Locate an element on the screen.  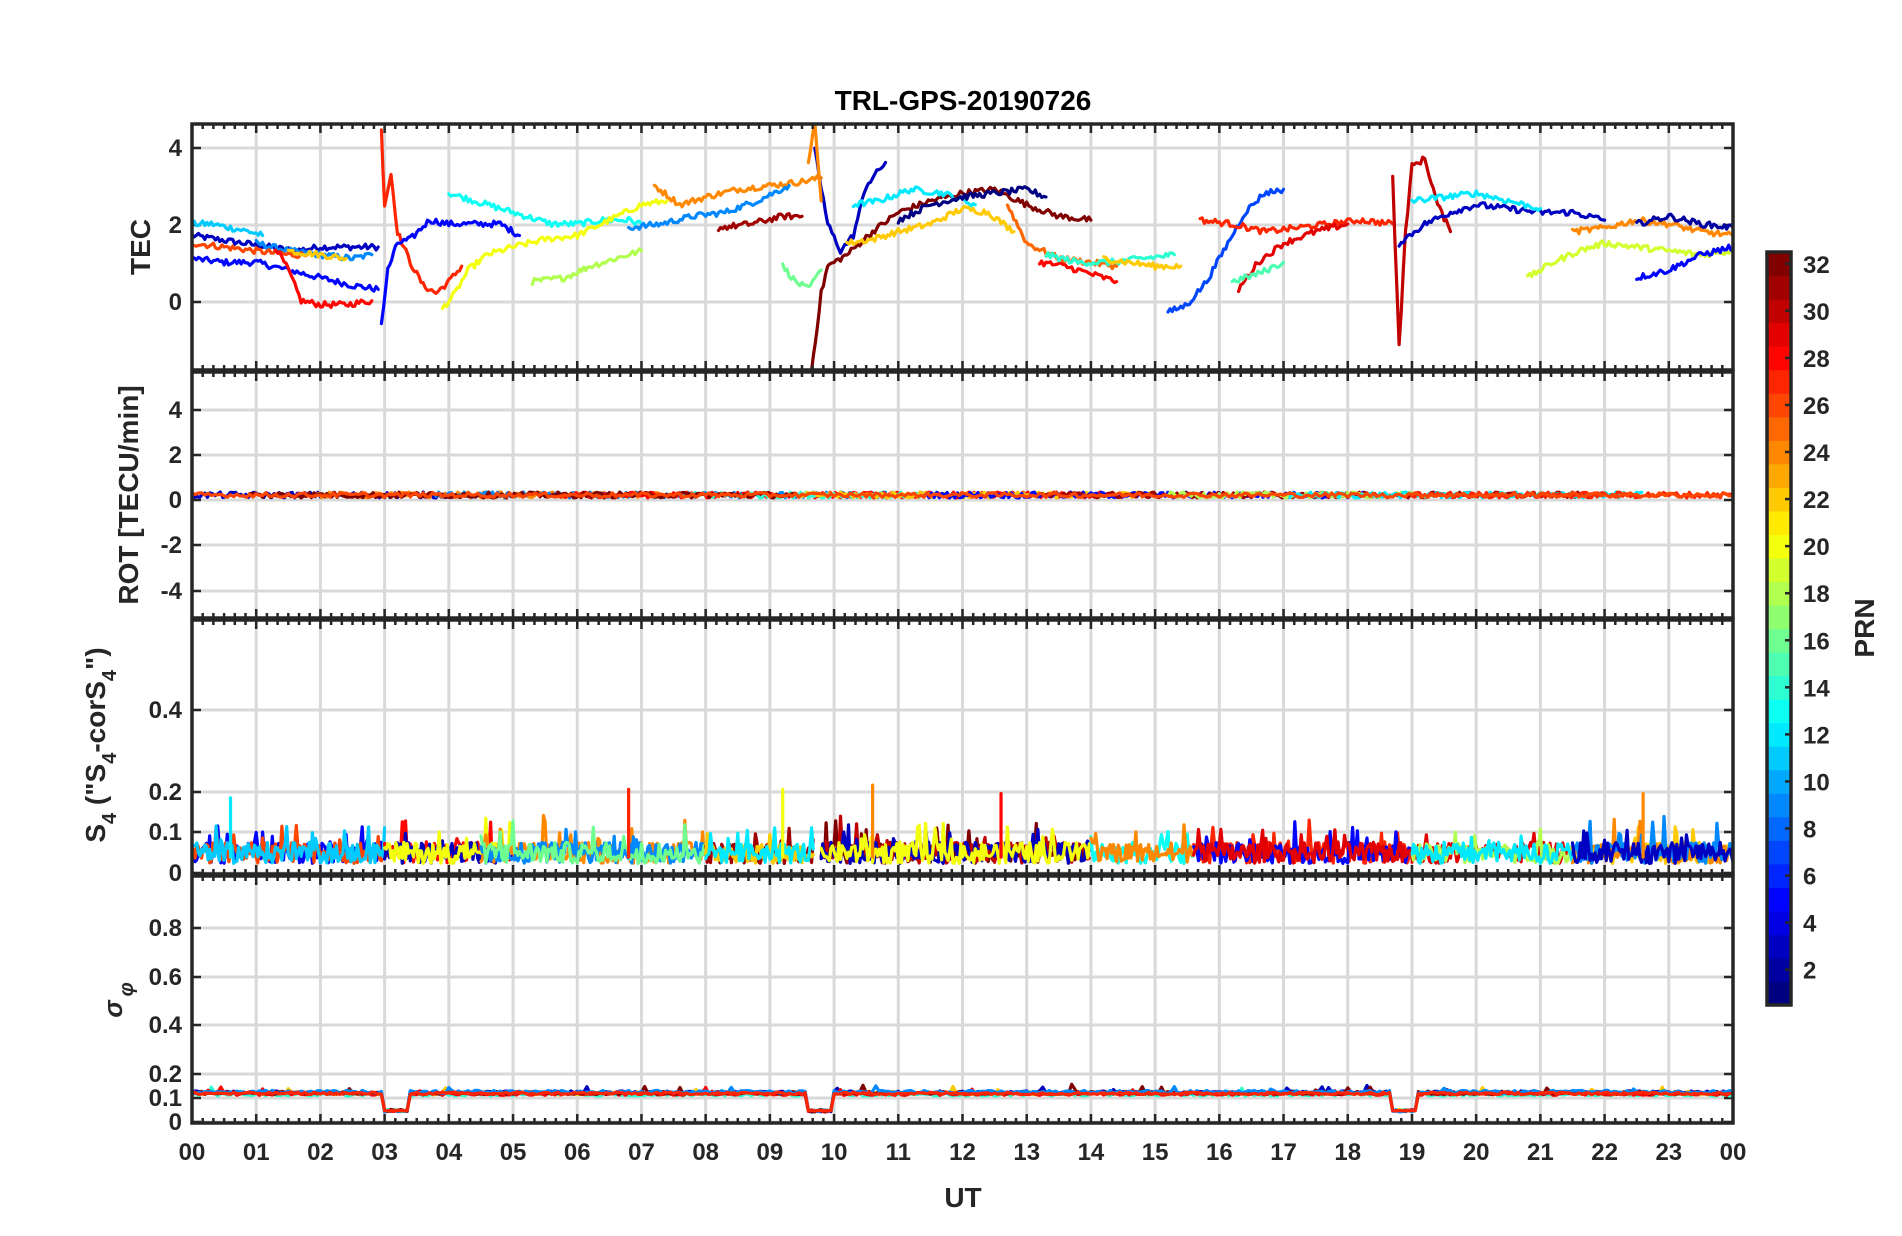
x-tick-label: 06 is located at coordinates (577, 1152).